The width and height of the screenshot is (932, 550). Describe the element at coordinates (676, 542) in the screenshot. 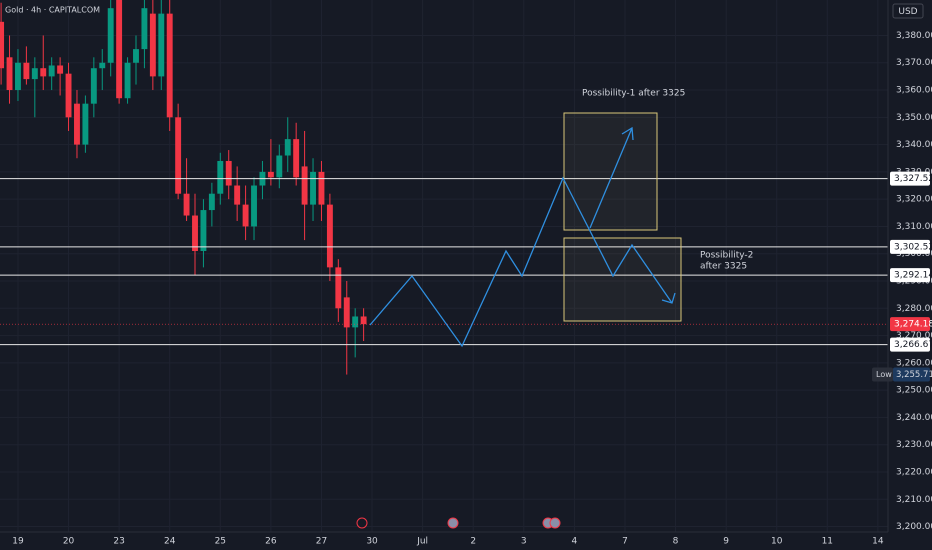

I see `x-tick-label: 8` at that location.